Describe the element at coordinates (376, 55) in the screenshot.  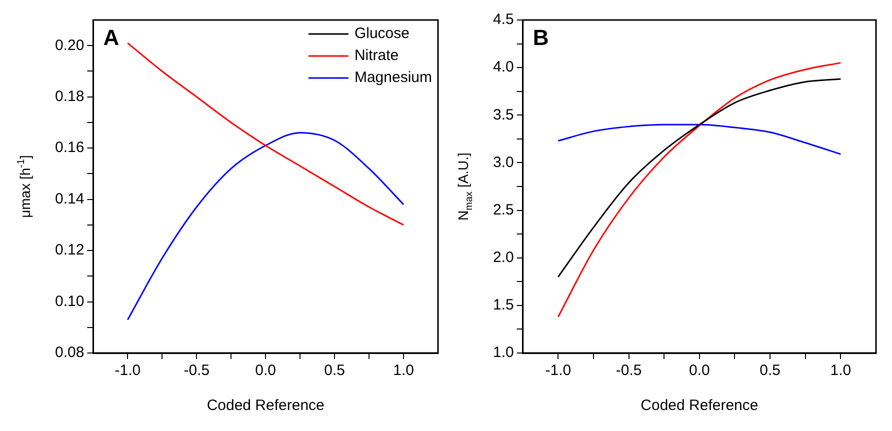
I see `legend-label: Nitrate` at that location.